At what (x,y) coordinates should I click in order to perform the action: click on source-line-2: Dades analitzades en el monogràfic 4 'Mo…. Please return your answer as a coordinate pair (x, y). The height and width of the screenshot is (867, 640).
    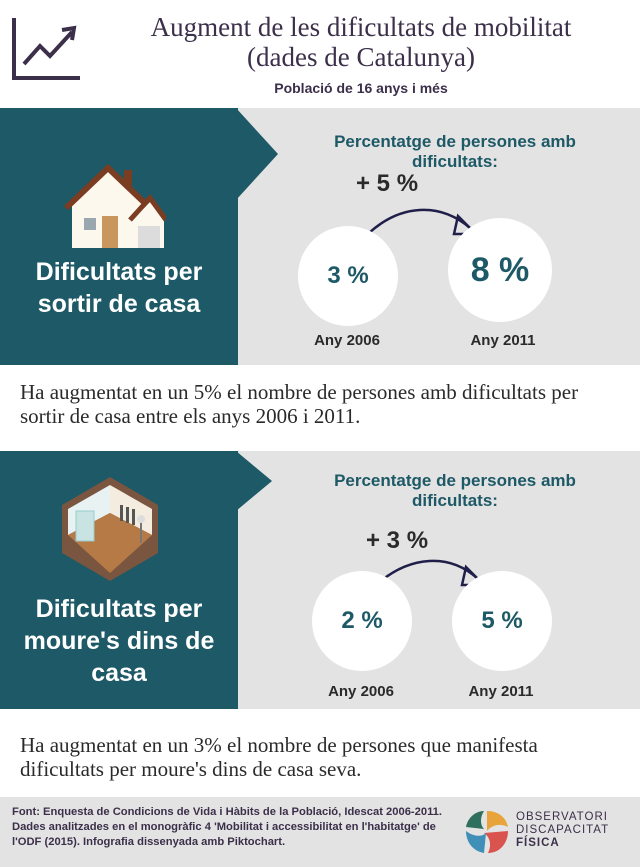
    Looking at the image, I should click on (224, 827).